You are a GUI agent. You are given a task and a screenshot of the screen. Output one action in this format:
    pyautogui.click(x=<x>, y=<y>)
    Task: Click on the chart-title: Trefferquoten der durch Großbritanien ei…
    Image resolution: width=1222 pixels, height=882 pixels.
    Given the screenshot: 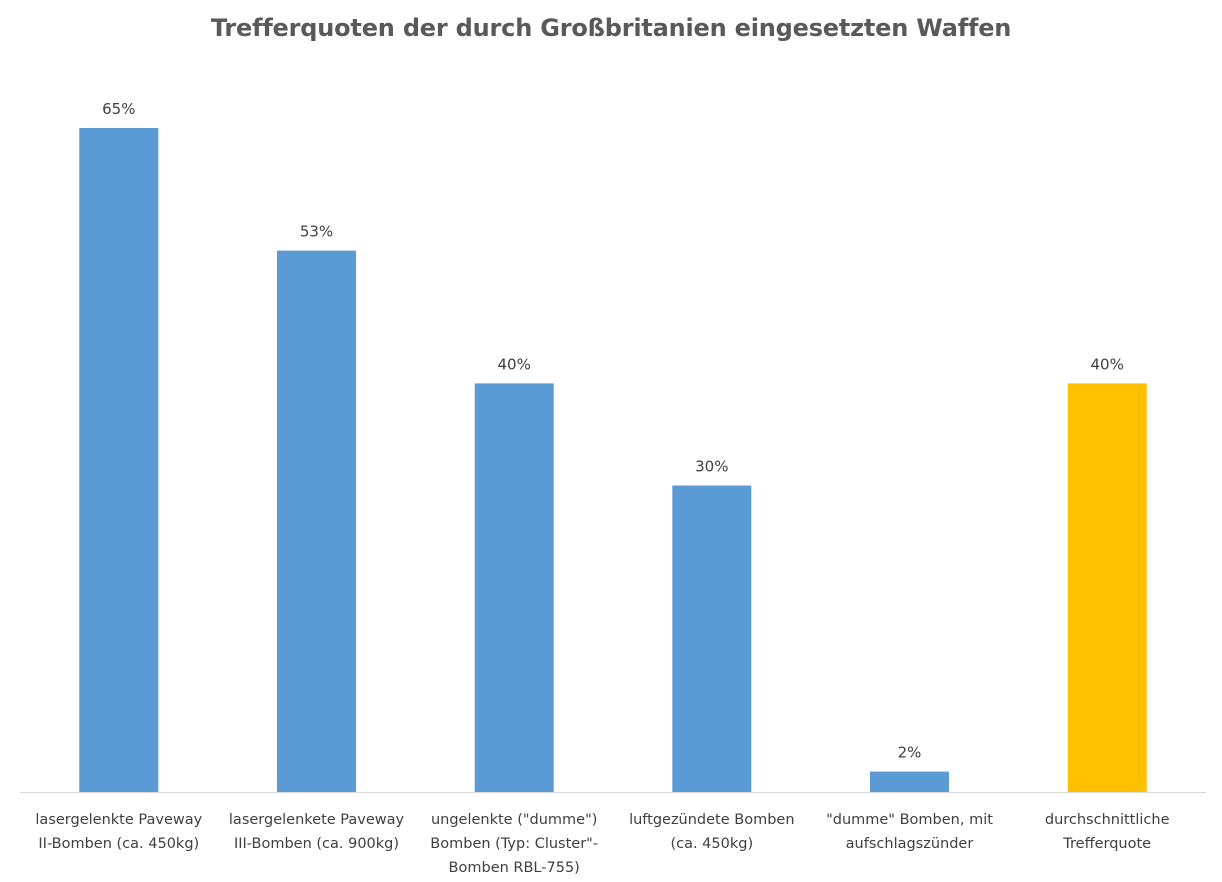 What is the action you would take?
    pyautogui.click(x=611, y=28)
    